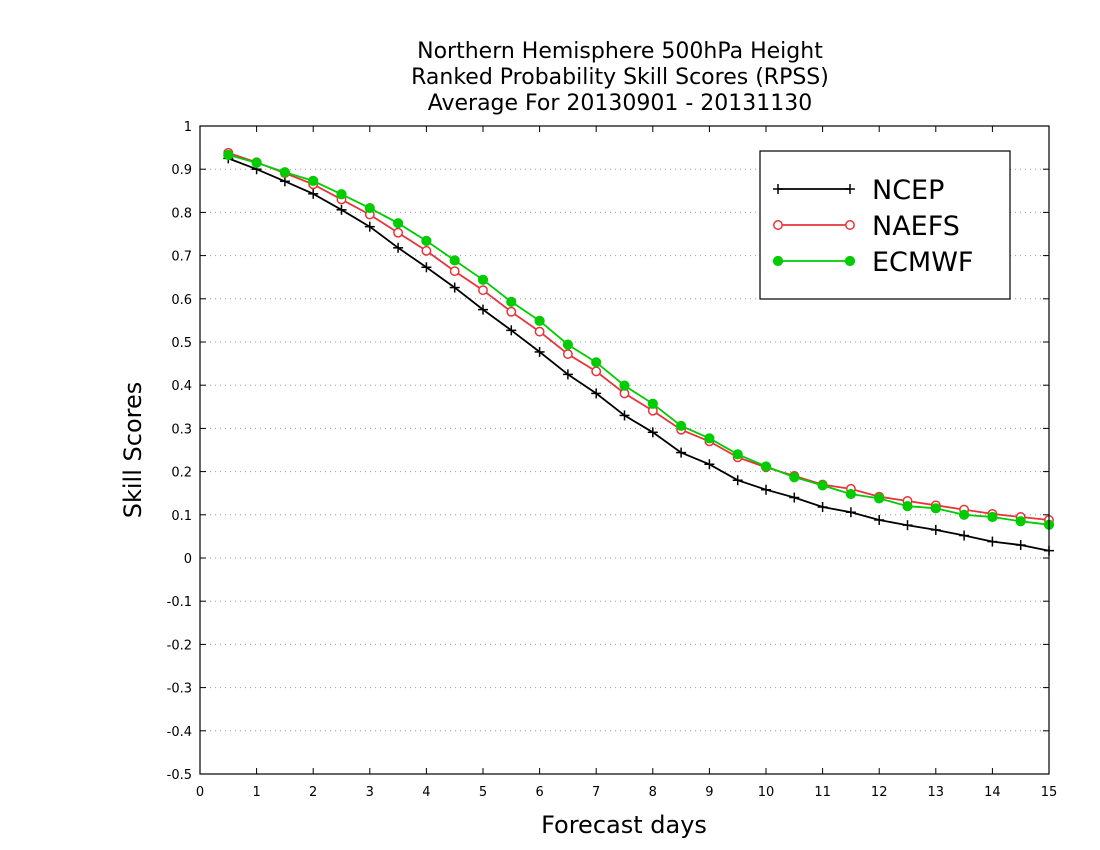 This screenshot has width=1100, height=850. Describe the element at coordinates (822, 792) in the screenshot. I see `x-tick-label: 11` at that location.